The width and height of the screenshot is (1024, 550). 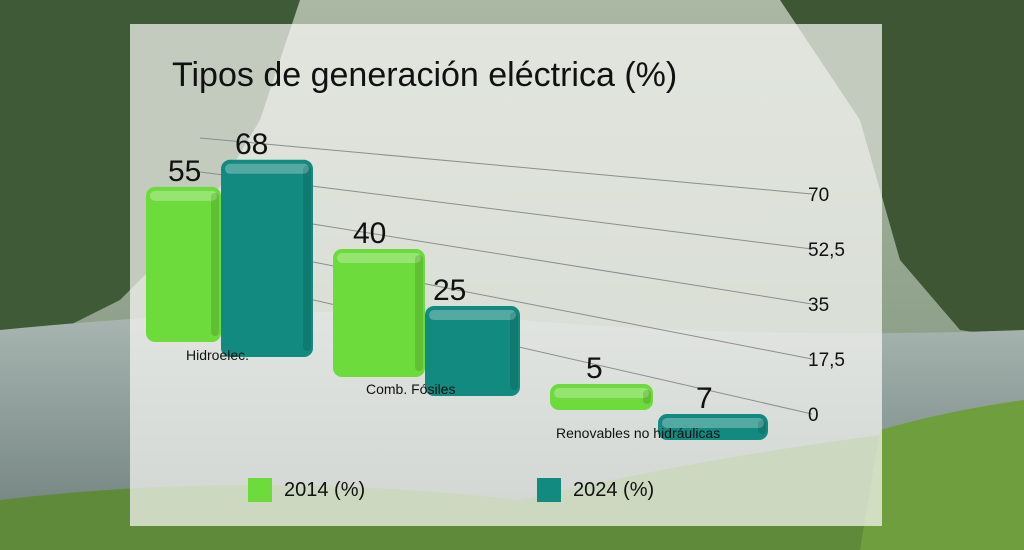 I want to click on bar-0-1-highlight, so click(x=267, y=168).